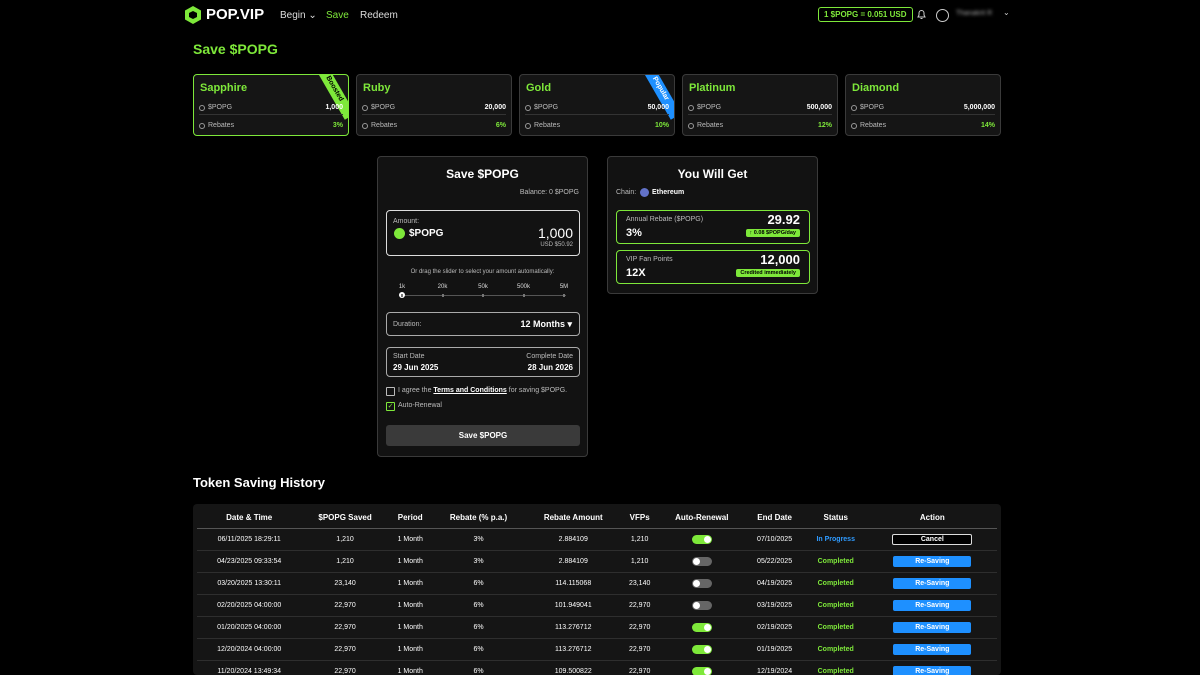 The image size is (1200, 675). What do you see at coordinates (564, 287) in the screenshot?
I see `slider-label: 5M` at bounding box center [564, 287].